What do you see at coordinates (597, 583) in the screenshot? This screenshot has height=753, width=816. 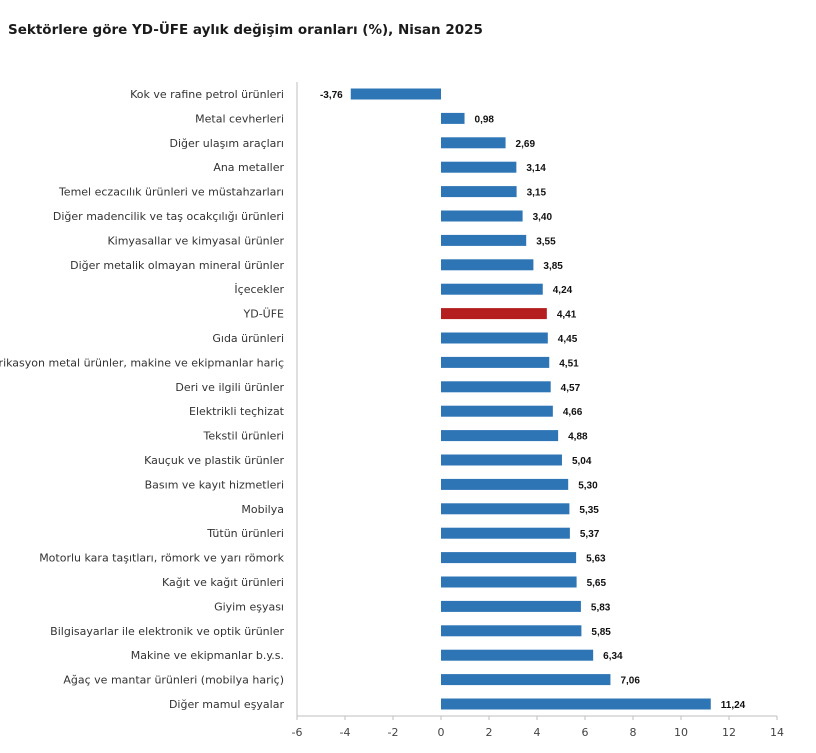 I see `data-label: 5,65` at bounding box center [597, 583].